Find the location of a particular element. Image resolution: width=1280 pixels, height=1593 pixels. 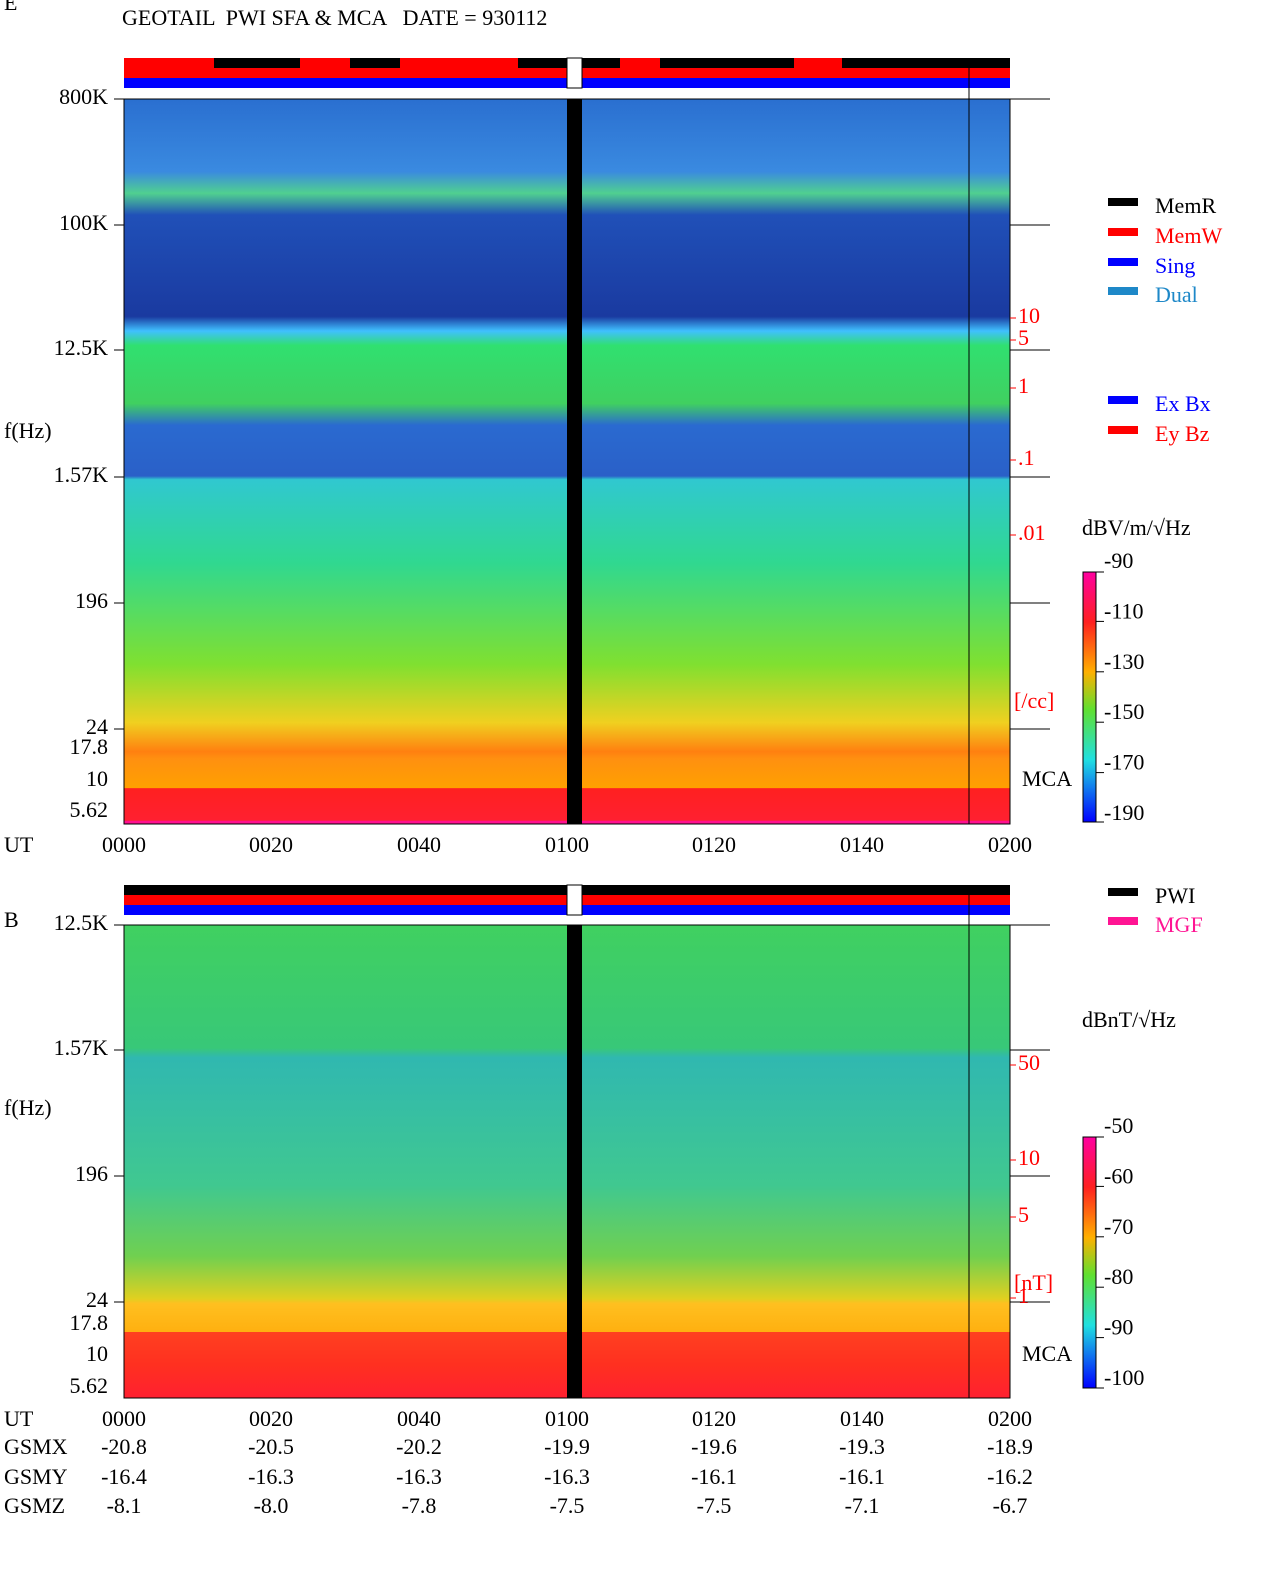

orbit-label: GSMZ is located at coordinates (34, 1505).